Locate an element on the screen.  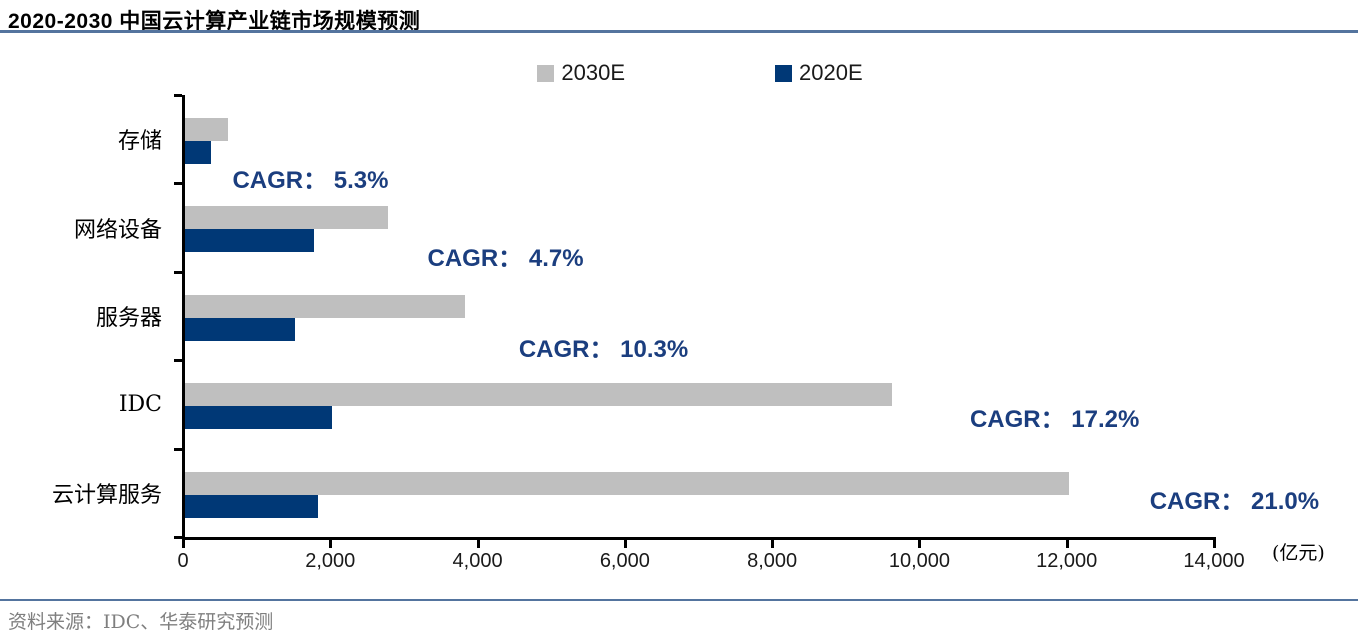
x-tick-label: 4,000 is located at coordinates (477, 561).